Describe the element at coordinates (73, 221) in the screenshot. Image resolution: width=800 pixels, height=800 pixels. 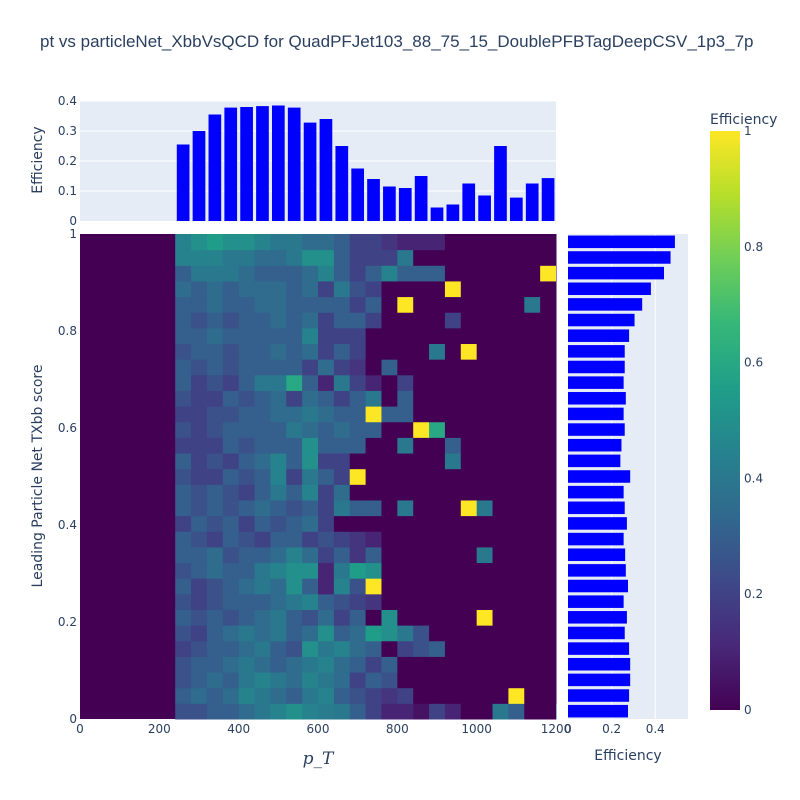
I see `top-histogram-y-tick: 0` at that location.